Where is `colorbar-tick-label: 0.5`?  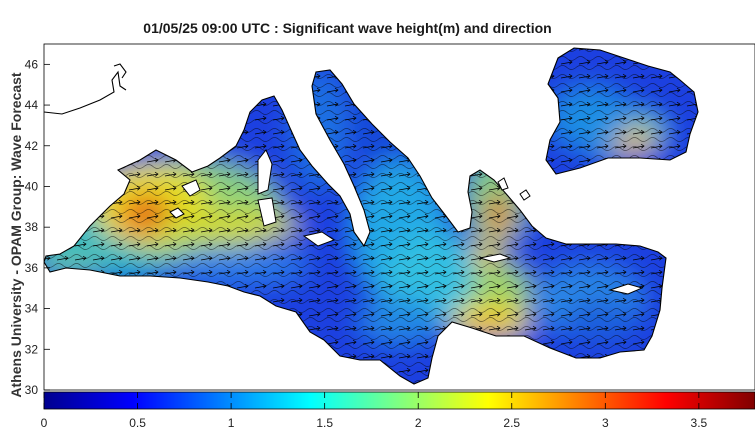
colorbar-tick-label: 0.5 is located at coordinates (137, 423).